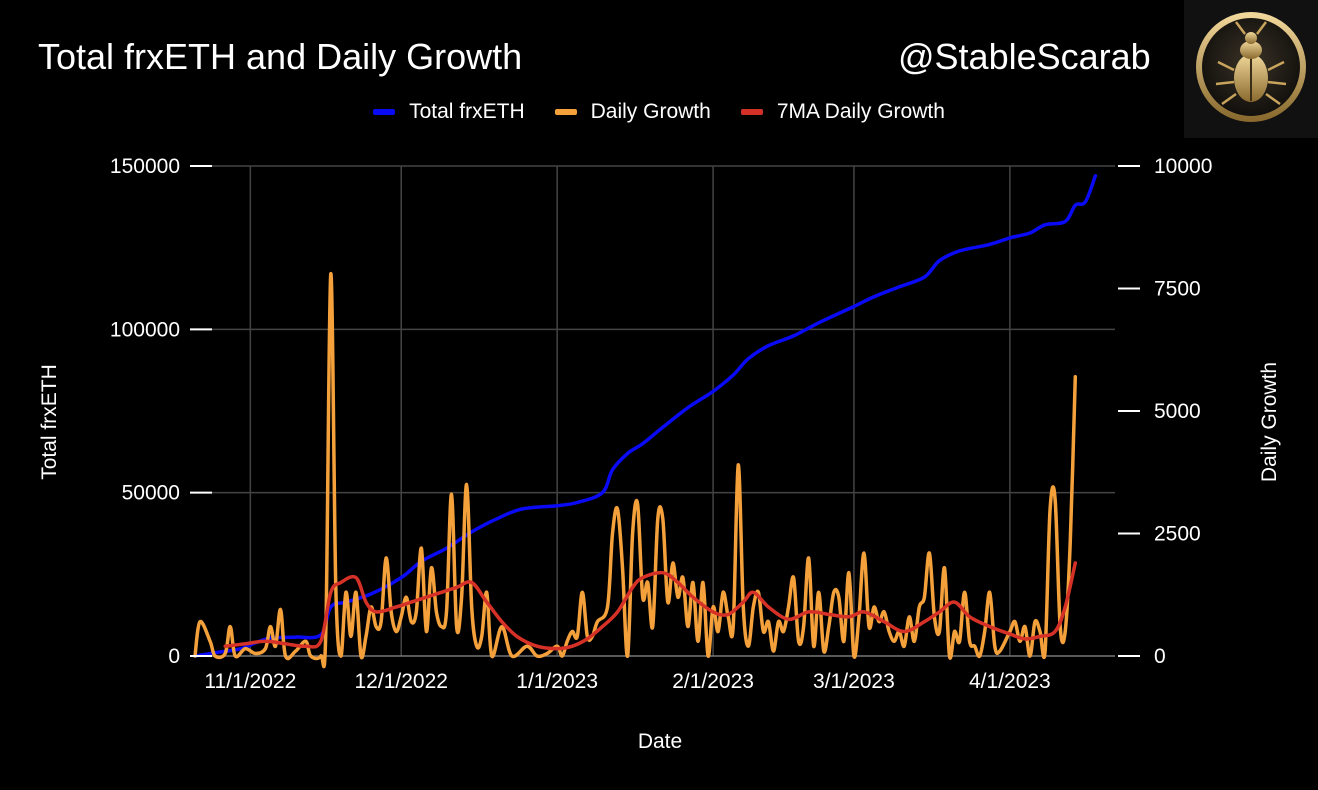 This screenshot has width=1318, height=790. Describe the element at coordinates (1177, 534) in the screenshot. I see `y-right-tick-label: 2500` at that location.